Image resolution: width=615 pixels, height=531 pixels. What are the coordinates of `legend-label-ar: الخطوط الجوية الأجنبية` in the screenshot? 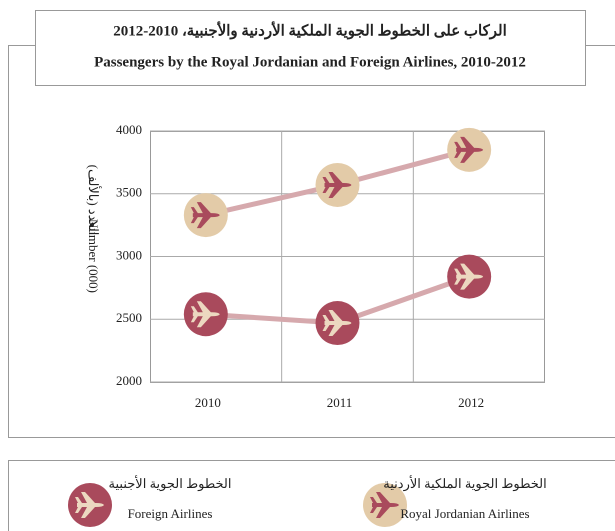 It's located at (170, 483).